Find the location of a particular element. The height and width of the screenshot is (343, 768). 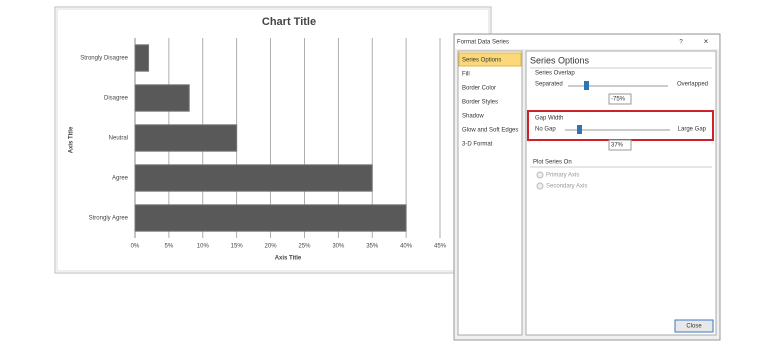

overlap-value: -75% is located at coordinates (618, 100).